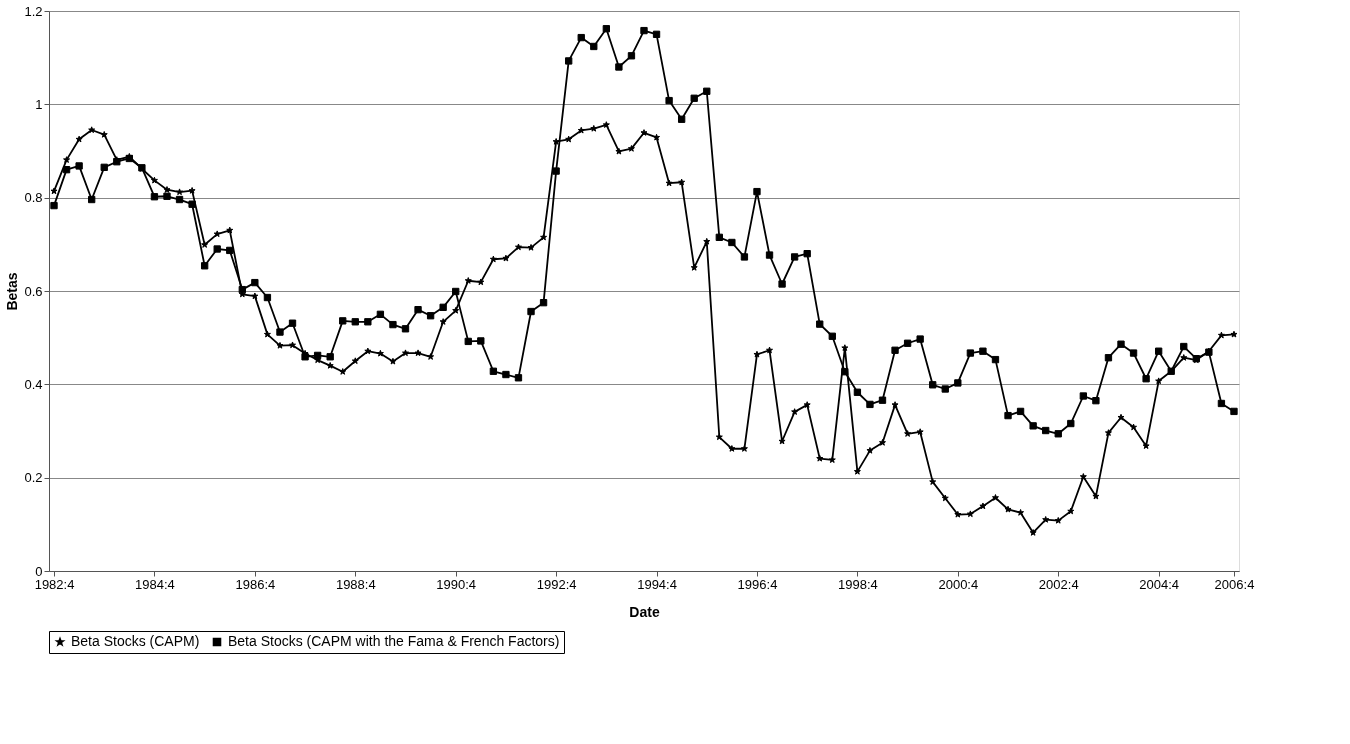 This screenshot has height=744, width=1350. Describe the element at coordinates (858, 584) in the screenshot. I see `x-tick-label: 1998:4` at that location.